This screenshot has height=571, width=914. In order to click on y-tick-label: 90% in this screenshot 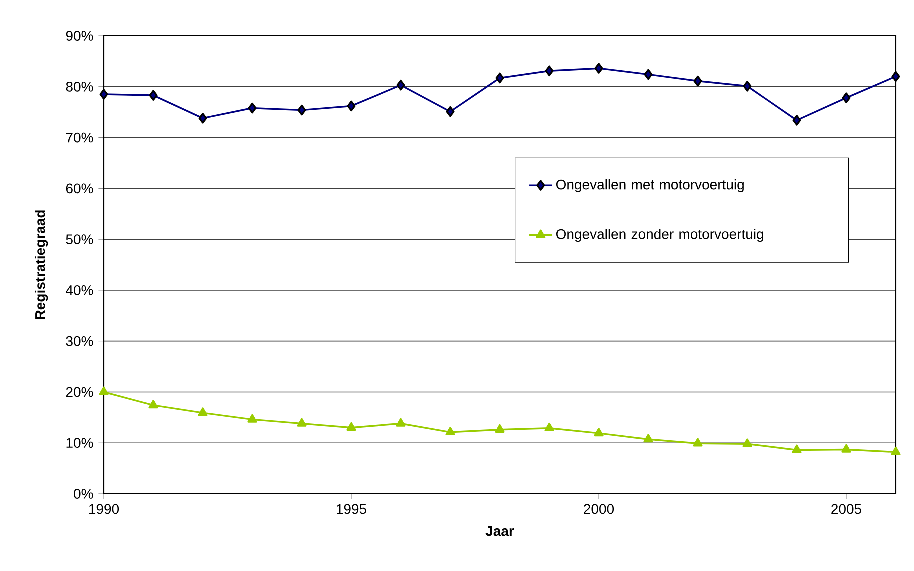, I will do `click(80, 36)`.